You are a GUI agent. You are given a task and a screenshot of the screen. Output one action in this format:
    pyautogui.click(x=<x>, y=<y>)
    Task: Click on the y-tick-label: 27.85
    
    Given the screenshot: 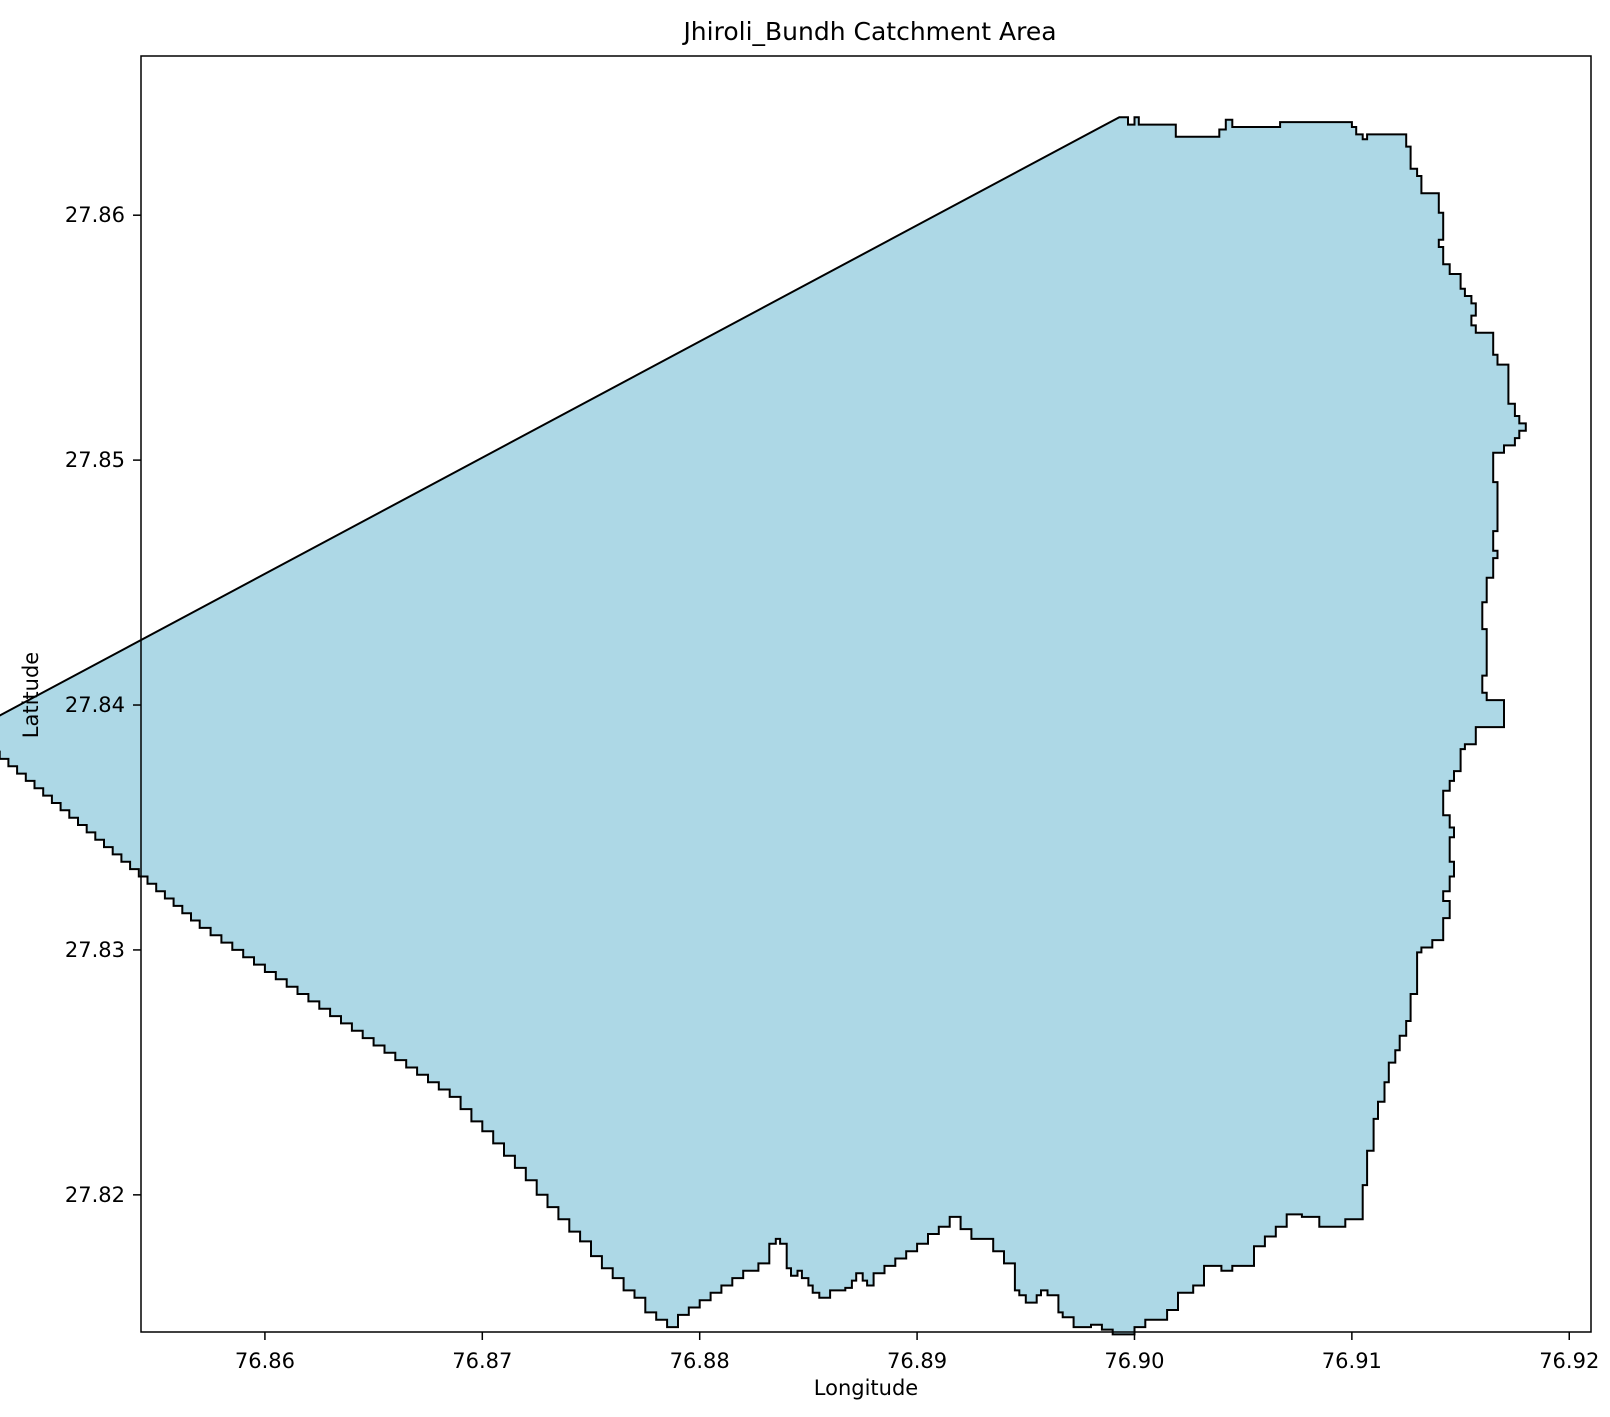 What is the action you would take?
    pyautogui.click(x=95, y=460)
    